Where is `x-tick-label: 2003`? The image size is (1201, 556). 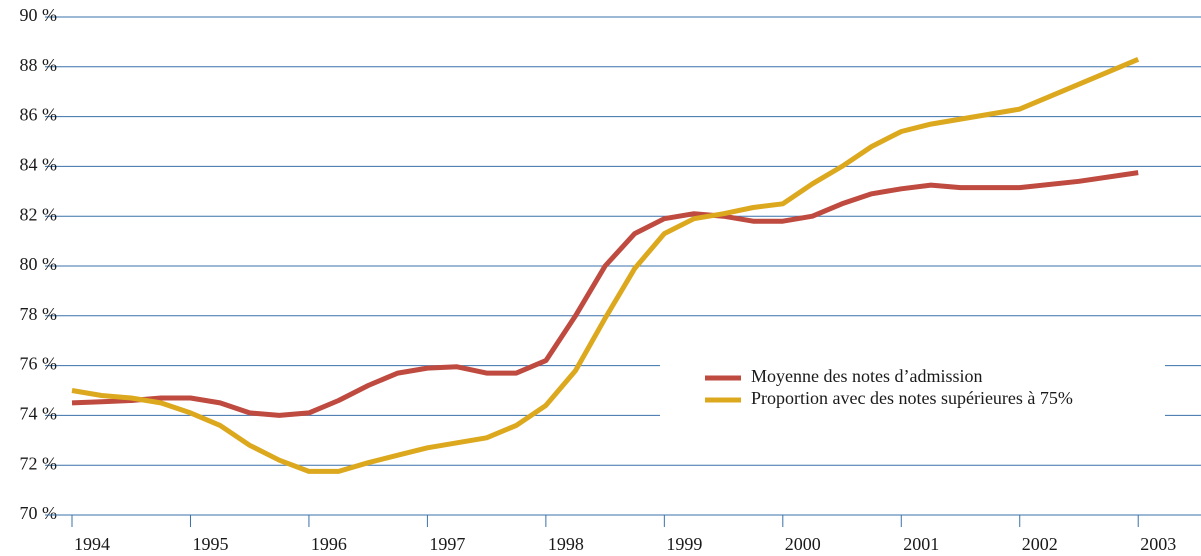
x-tick-label: 2003 is located at coordinates (1158, 544).